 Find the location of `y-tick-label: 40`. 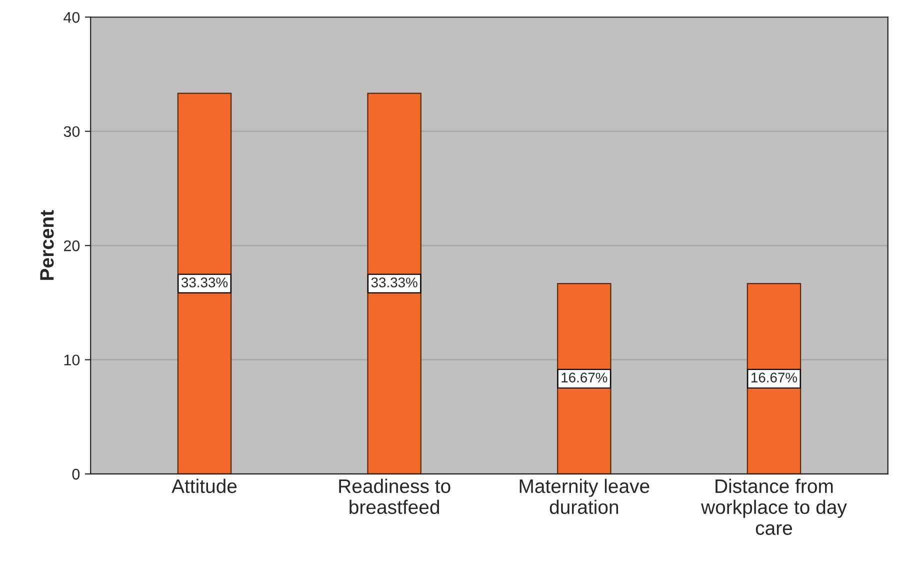

y-tick-label: 40 is located at coordinates (72, 17).